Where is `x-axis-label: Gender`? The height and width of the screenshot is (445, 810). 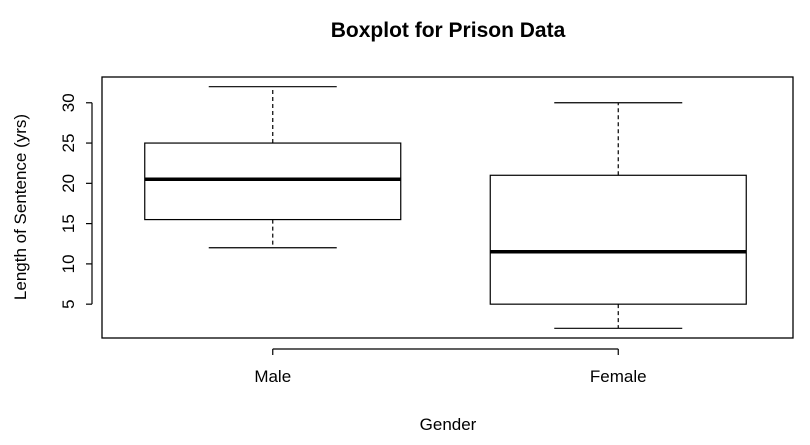 x-axis-label: Gender is located at coordinates (448, 424).